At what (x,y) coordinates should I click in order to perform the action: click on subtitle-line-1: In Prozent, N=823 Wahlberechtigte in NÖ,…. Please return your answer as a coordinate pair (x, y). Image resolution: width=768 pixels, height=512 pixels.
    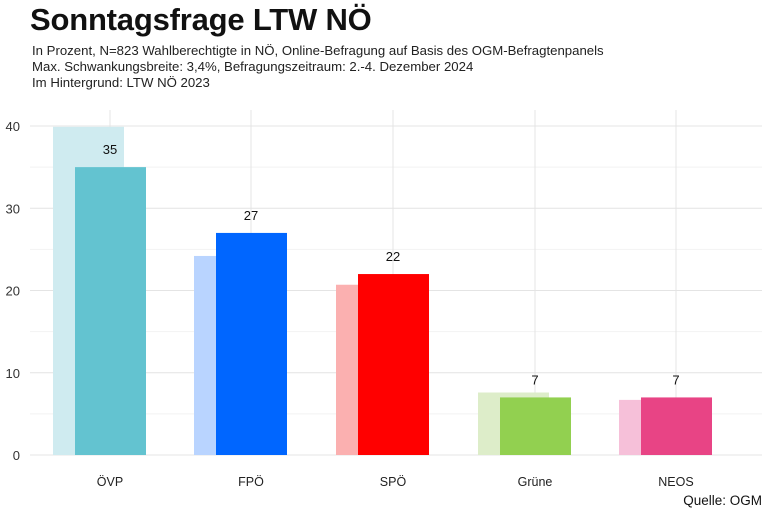
    Looking at the image, I should click on (318, 50).